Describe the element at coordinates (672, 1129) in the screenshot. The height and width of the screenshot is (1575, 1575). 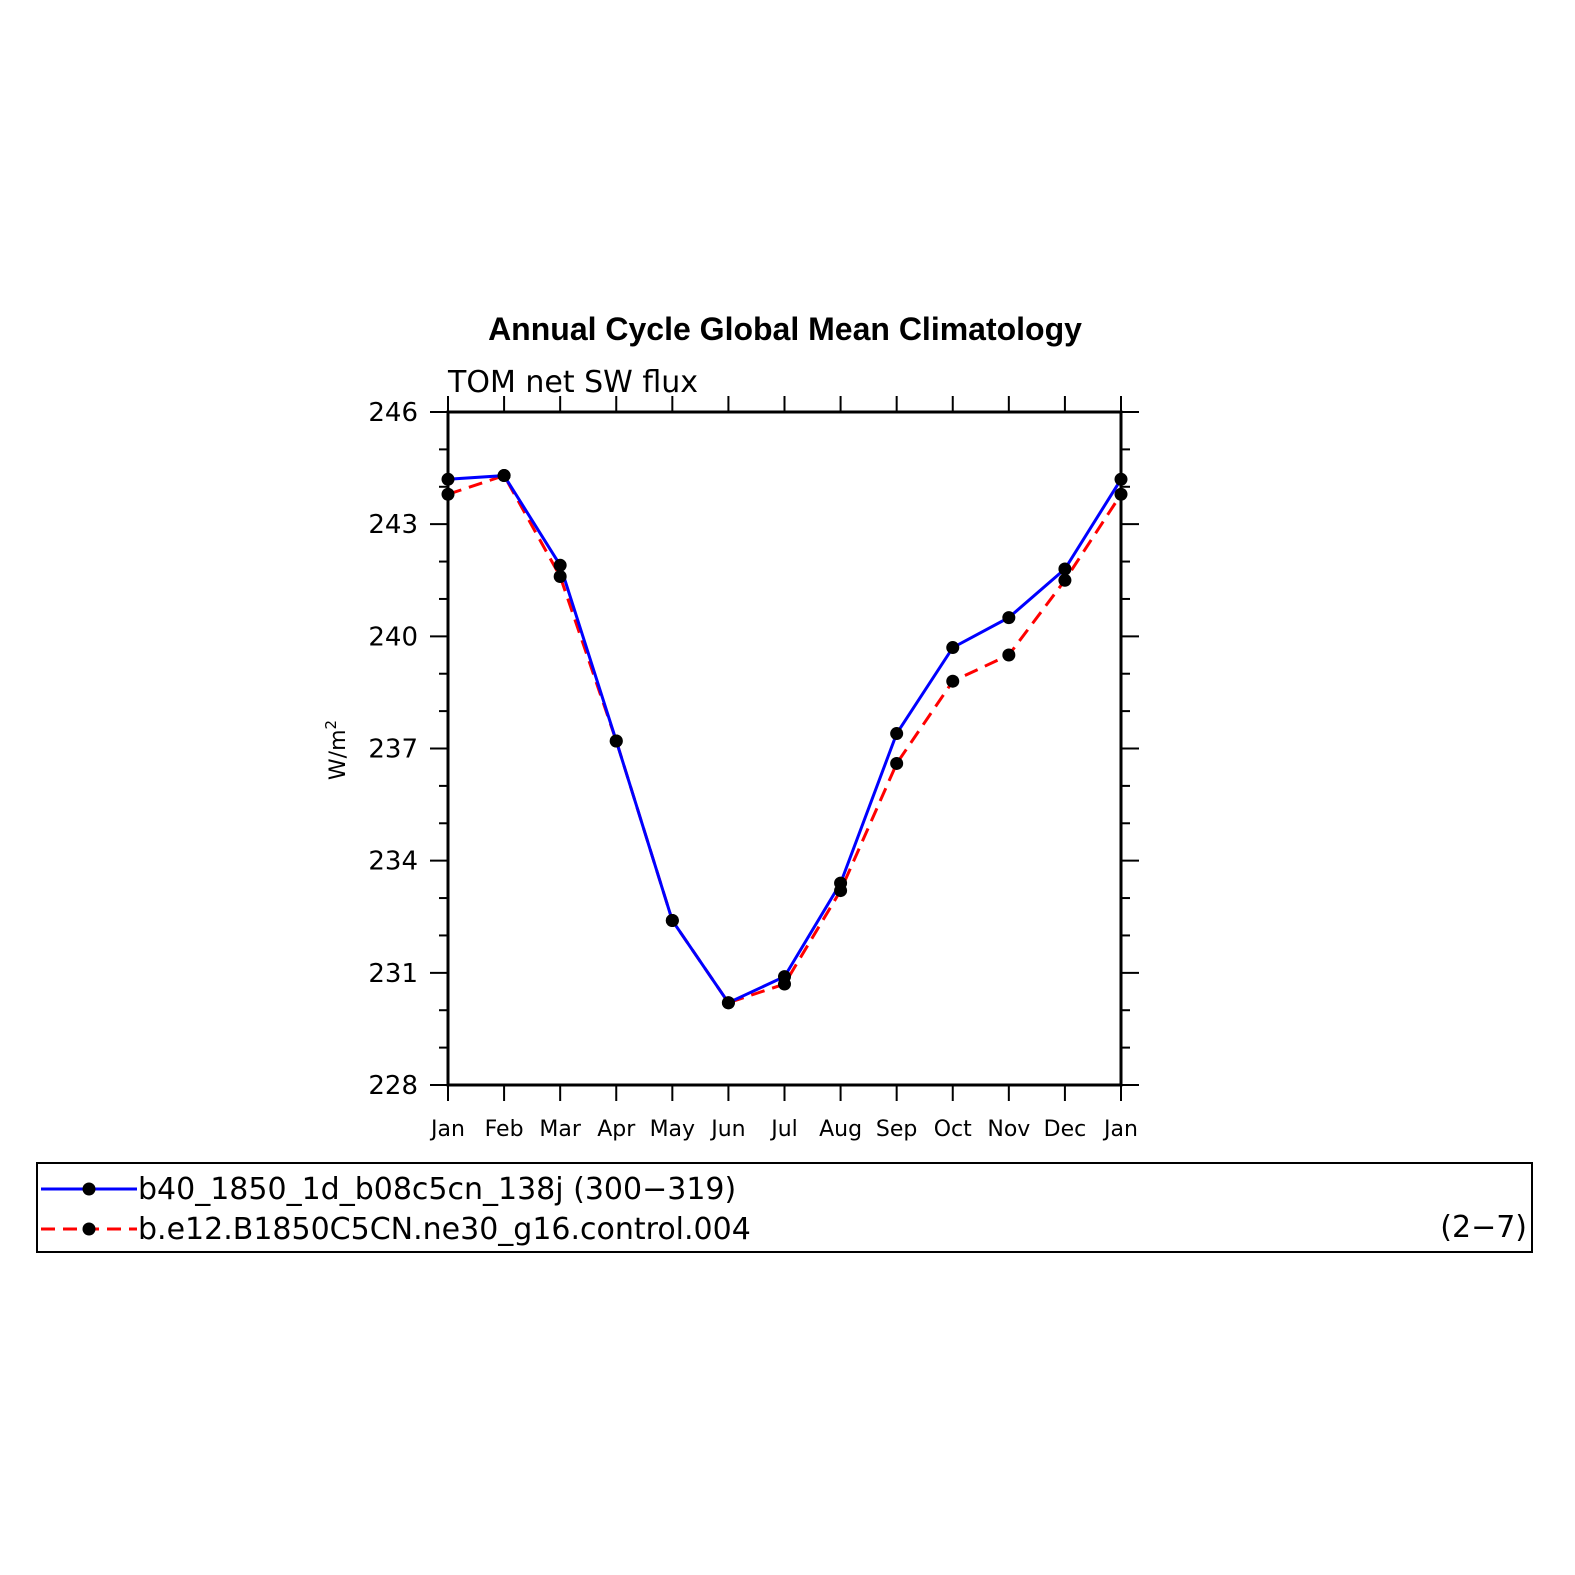
I see `x-tick-label: May` at that location.